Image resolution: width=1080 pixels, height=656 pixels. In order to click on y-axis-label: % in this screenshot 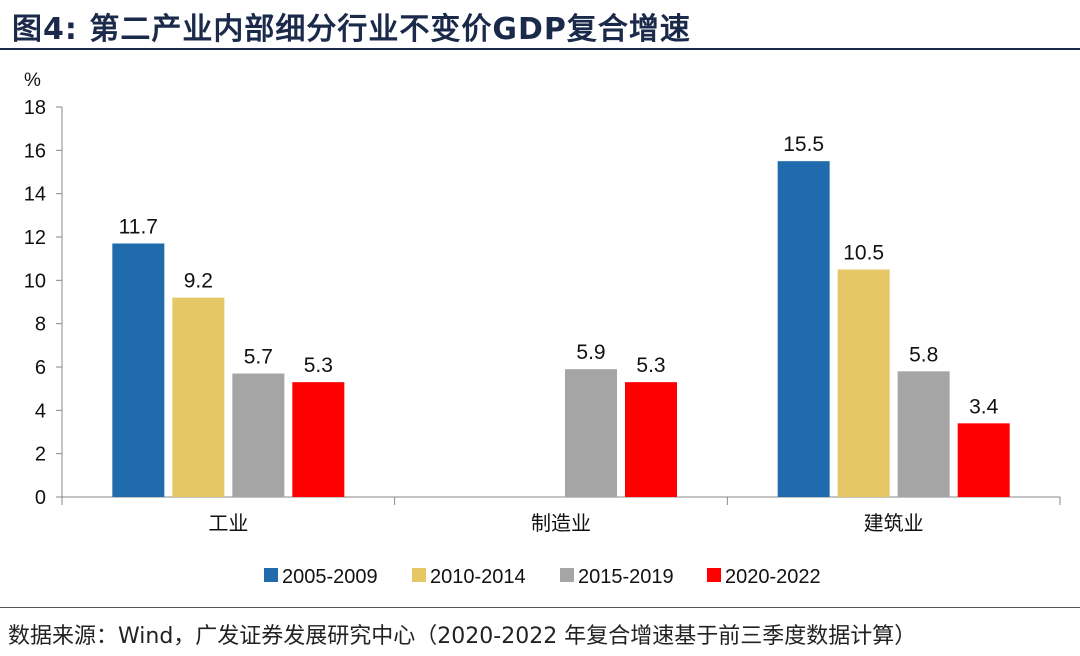, I will do `click(32, 80)`.